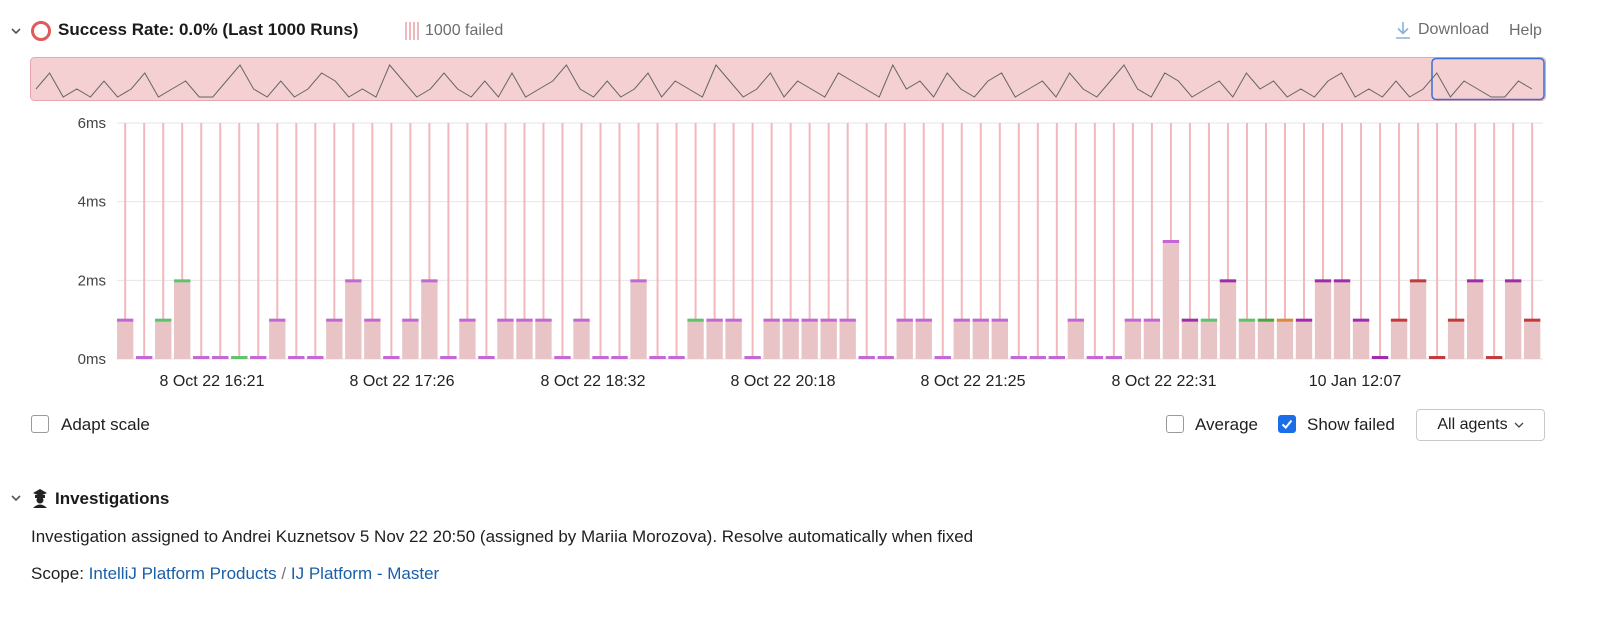  What do you see at coordinates (1525, 30) in the screenshot?
I see `help-link: Help` at bounding box center [1525, 30].